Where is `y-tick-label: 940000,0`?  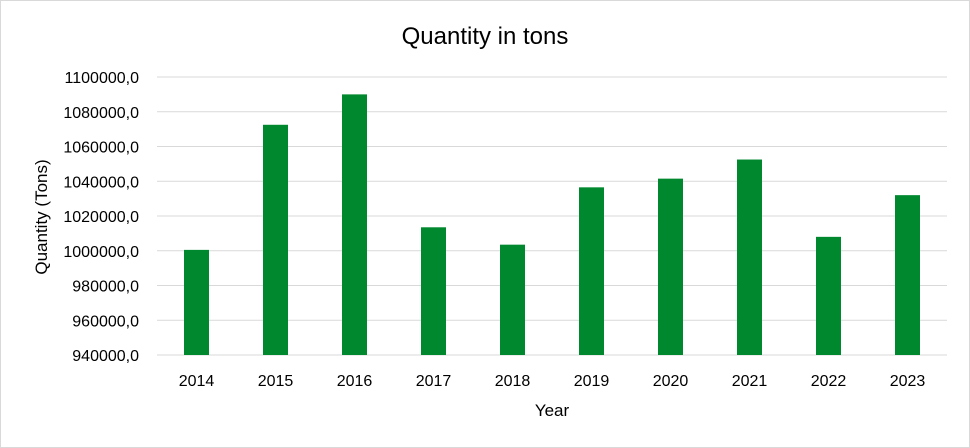
y-tick-label: 940000,0 is located at coordinates (105, 356).